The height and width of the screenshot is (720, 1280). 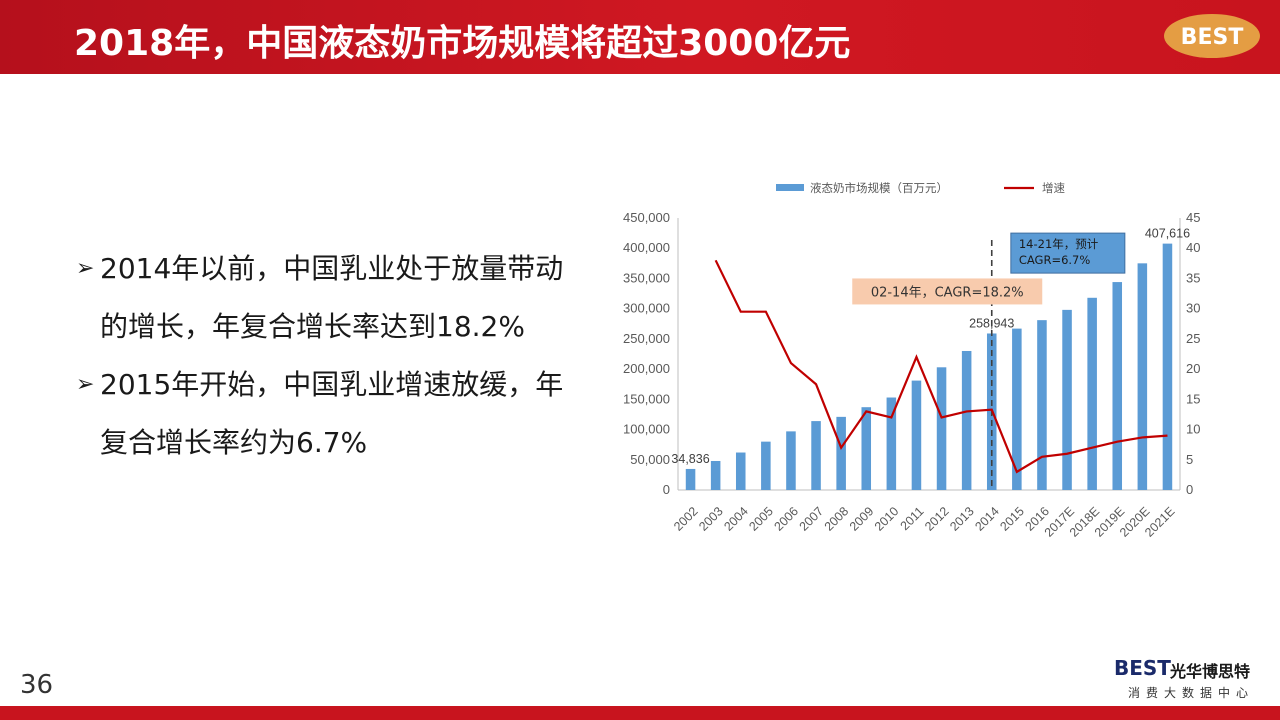 I want to click on x-tick-label: 2012, so click(x=937, y=519).